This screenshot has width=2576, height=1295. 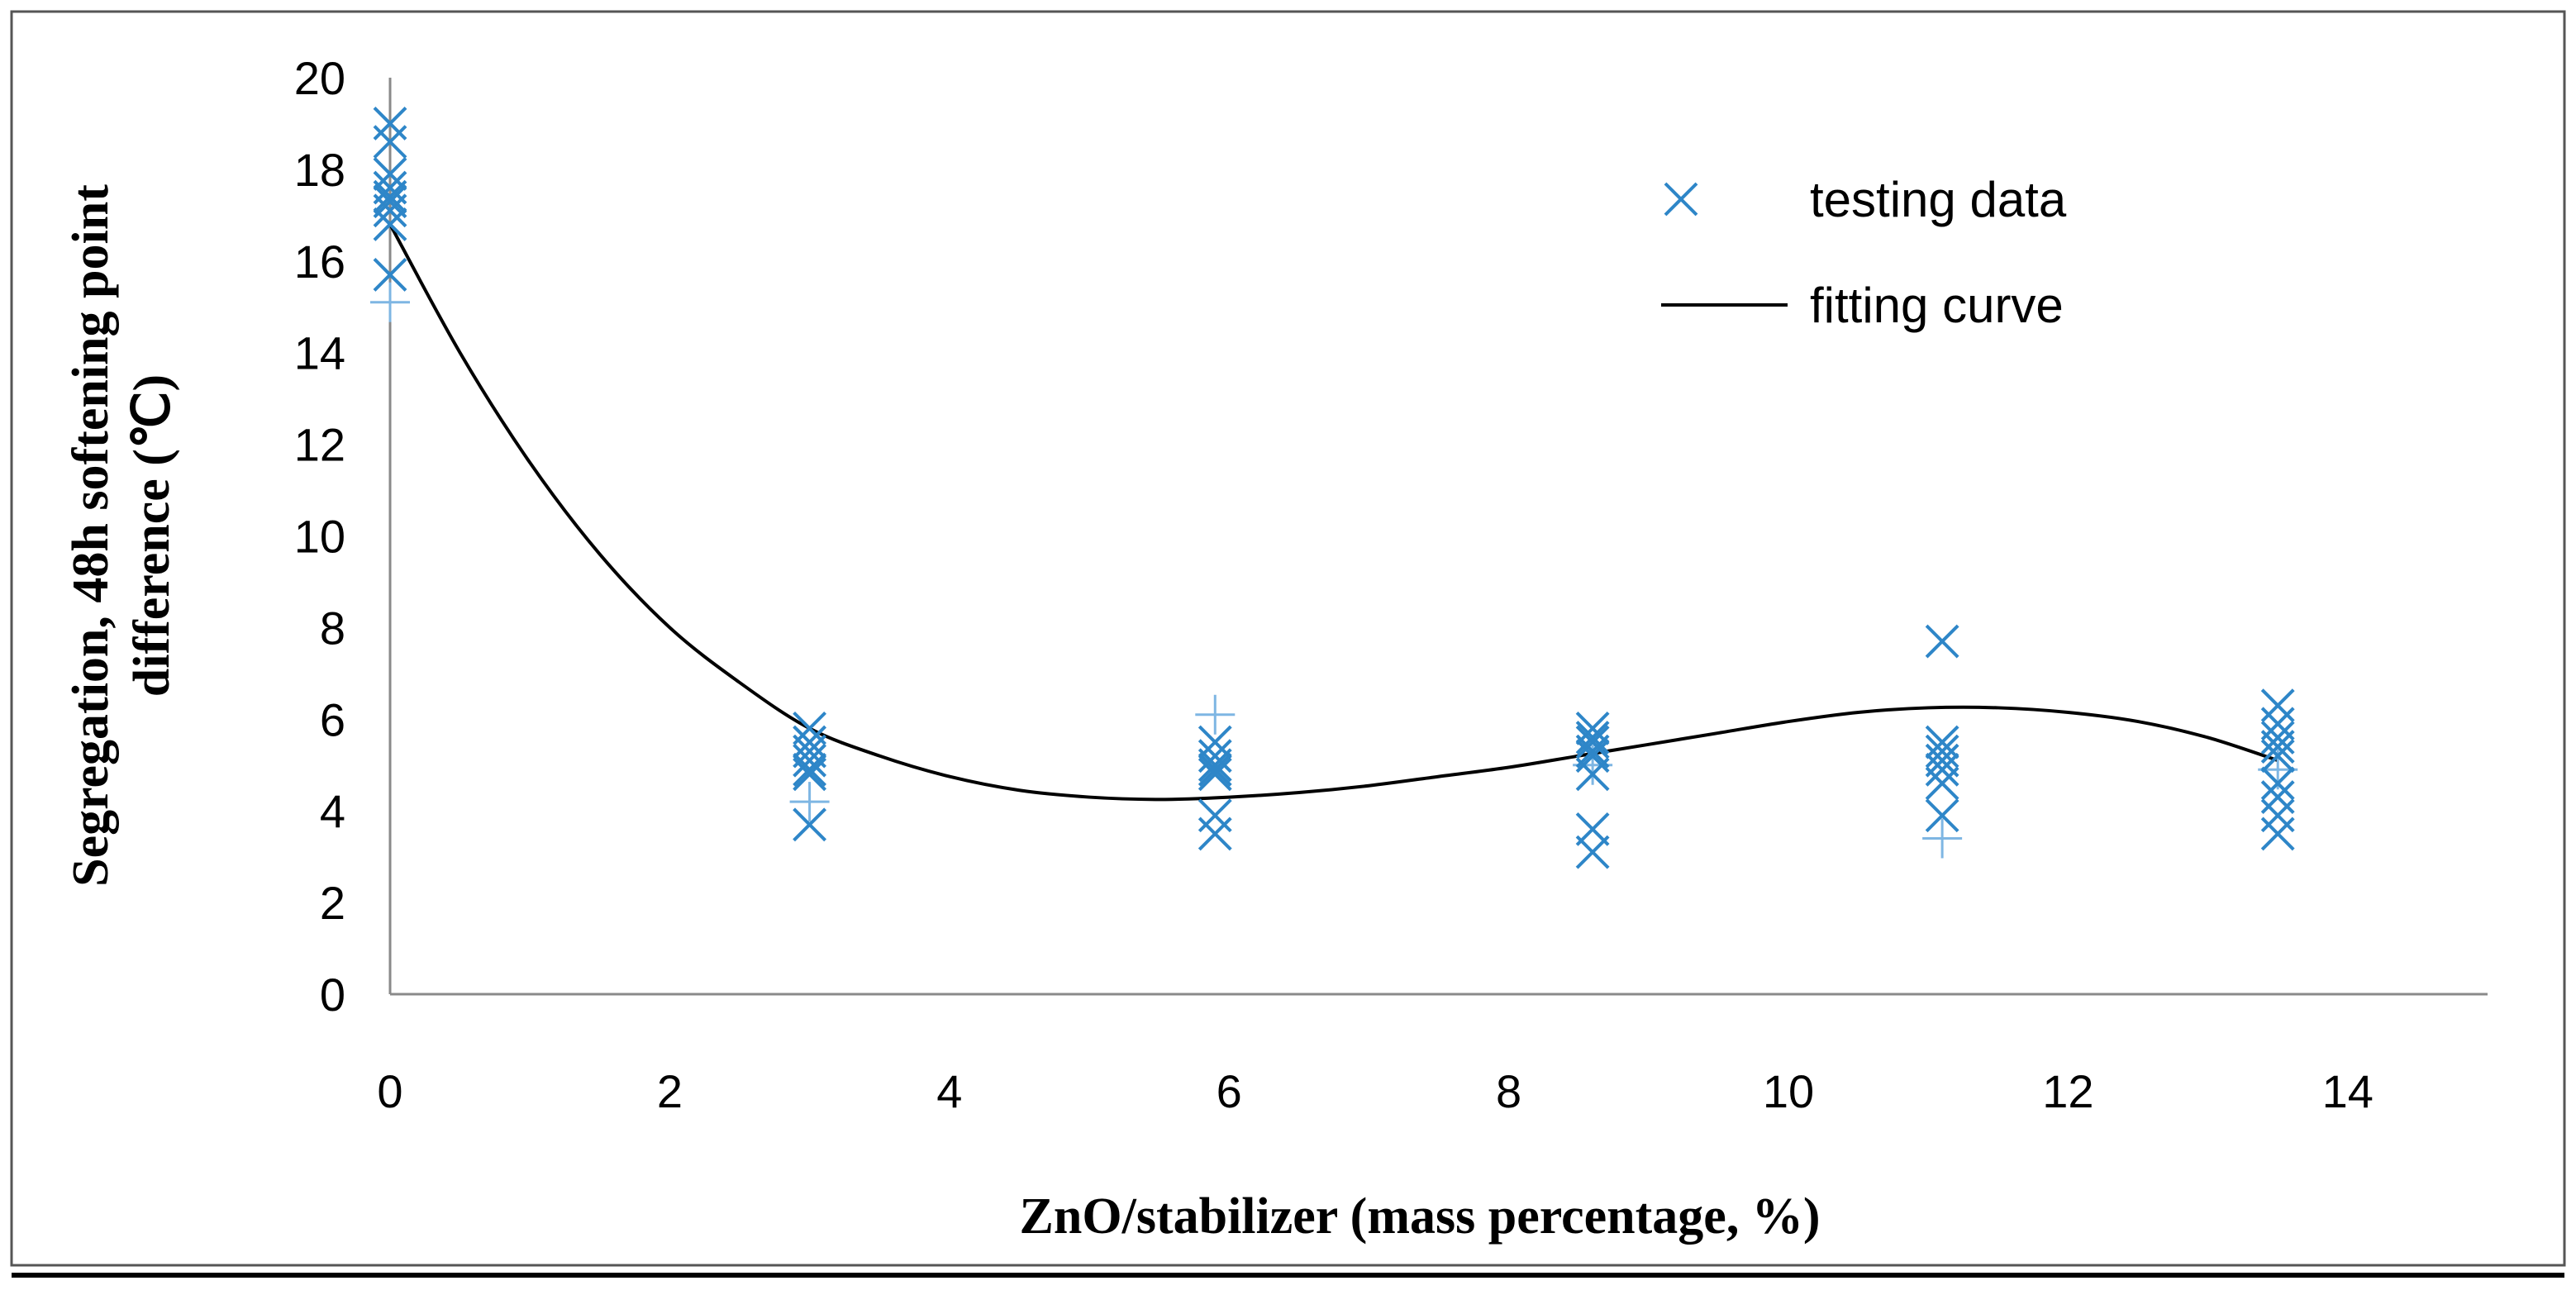 I want to click on legend-label-testing-data: testing data, so click(x=1939, y=199).